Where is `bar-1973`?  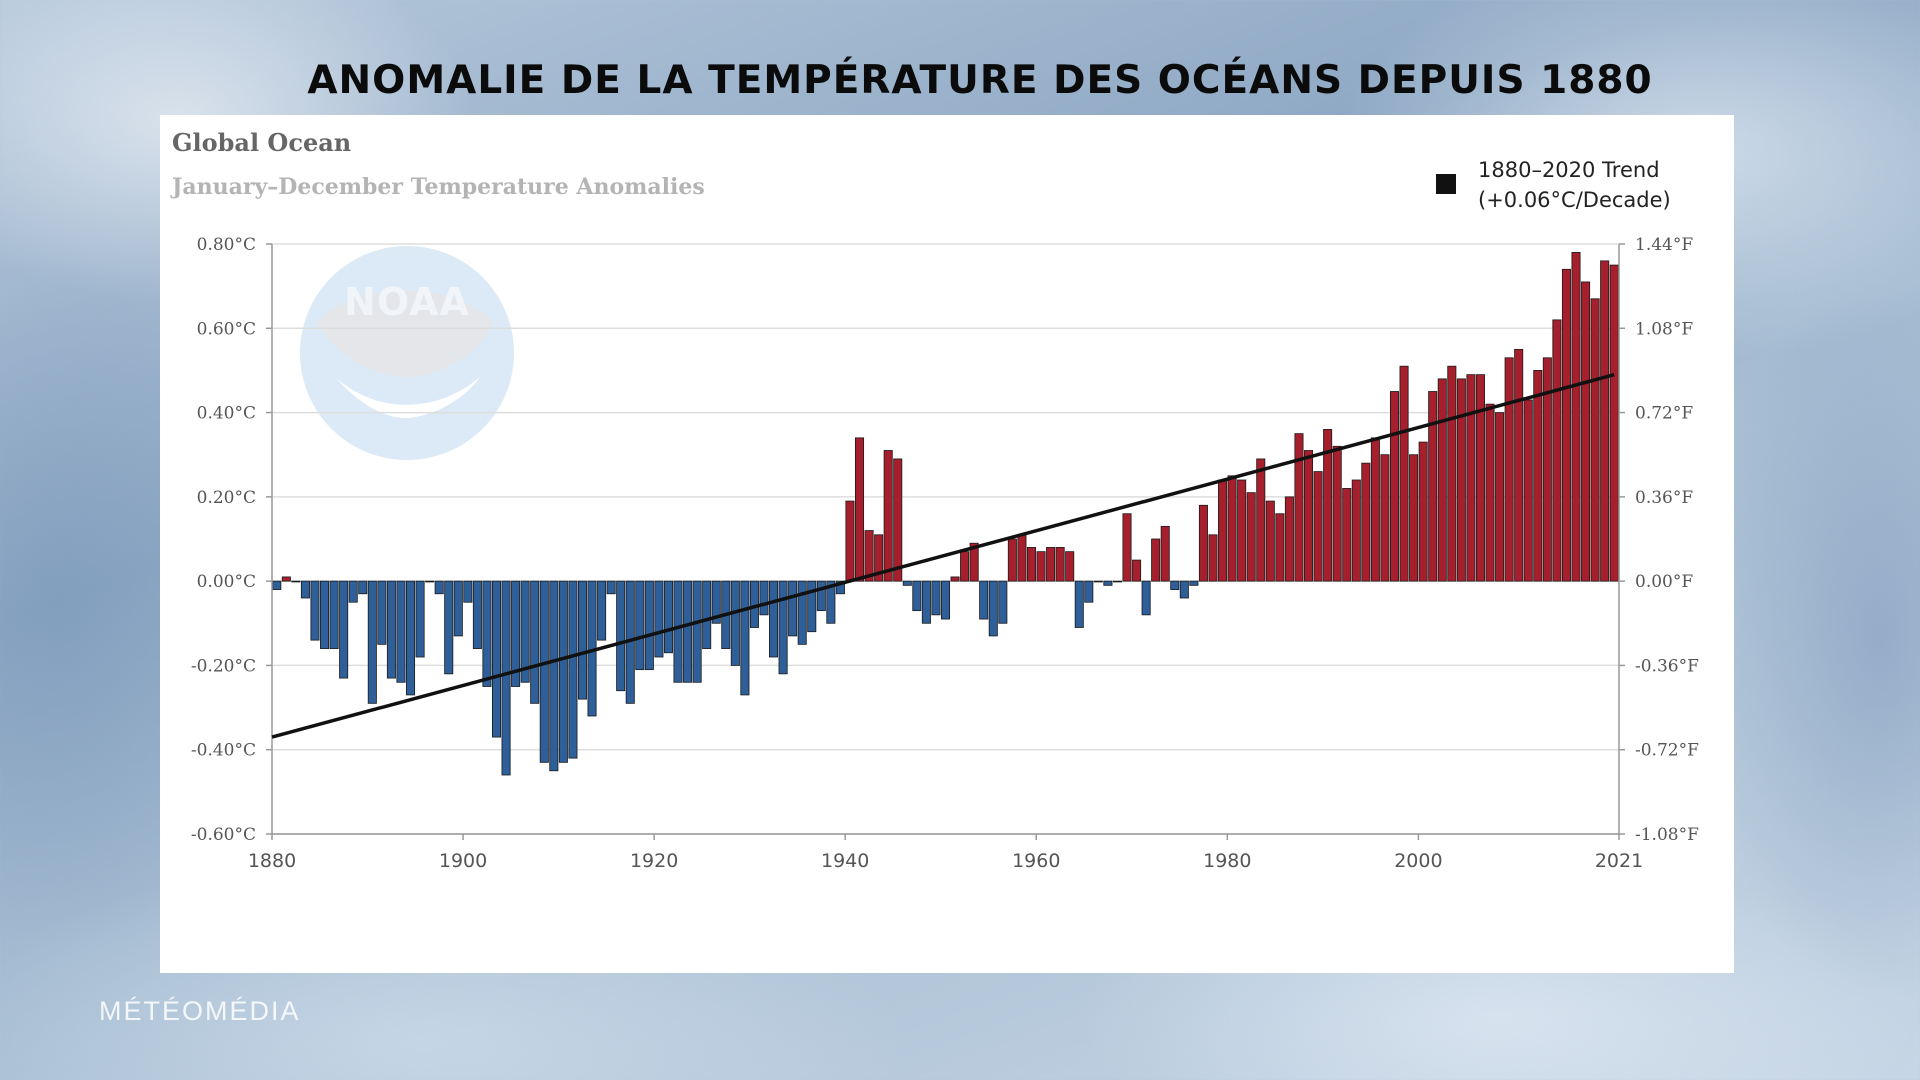
bar-1973 is located at coordinates (1165, 553).